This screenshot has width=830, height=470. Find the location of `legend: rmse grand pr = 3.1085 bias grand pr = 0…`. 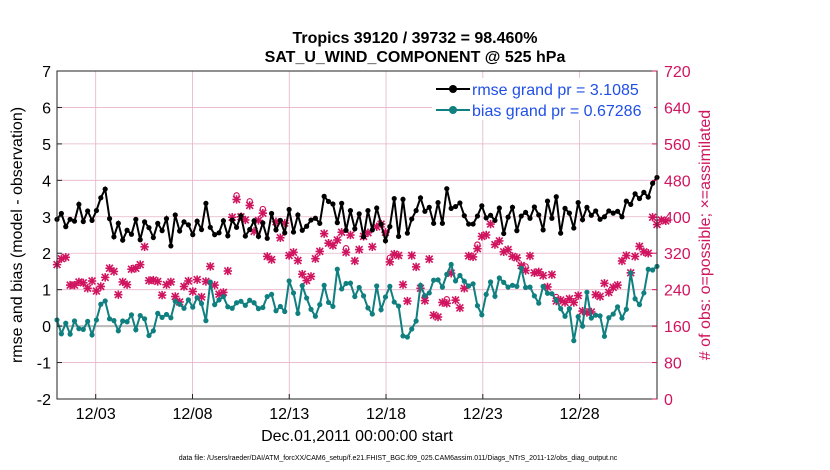

legend: rmse grand pr = 3.1085 bias grand pr = 0… is located at coordinates (543, 99).